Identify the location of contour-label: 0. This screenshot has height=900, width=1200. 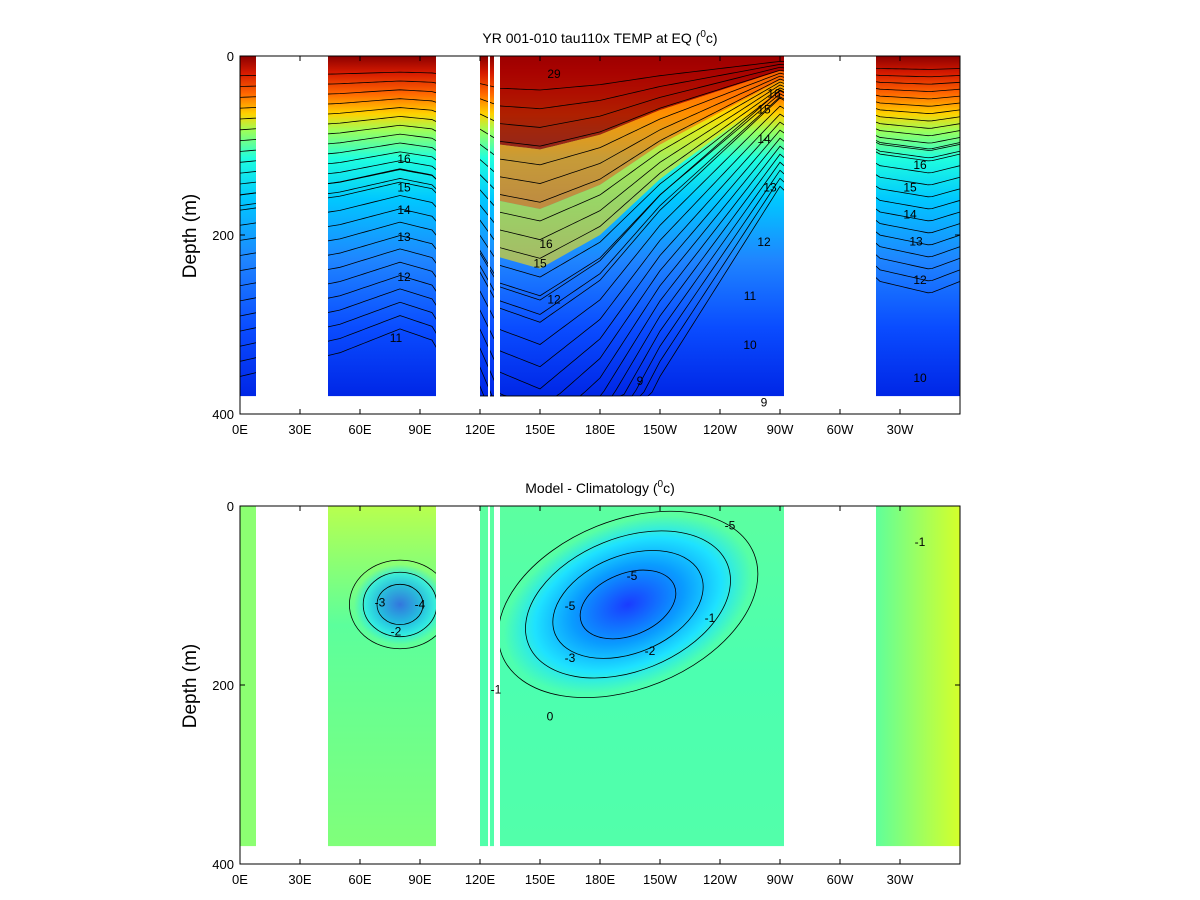
(550, 716).